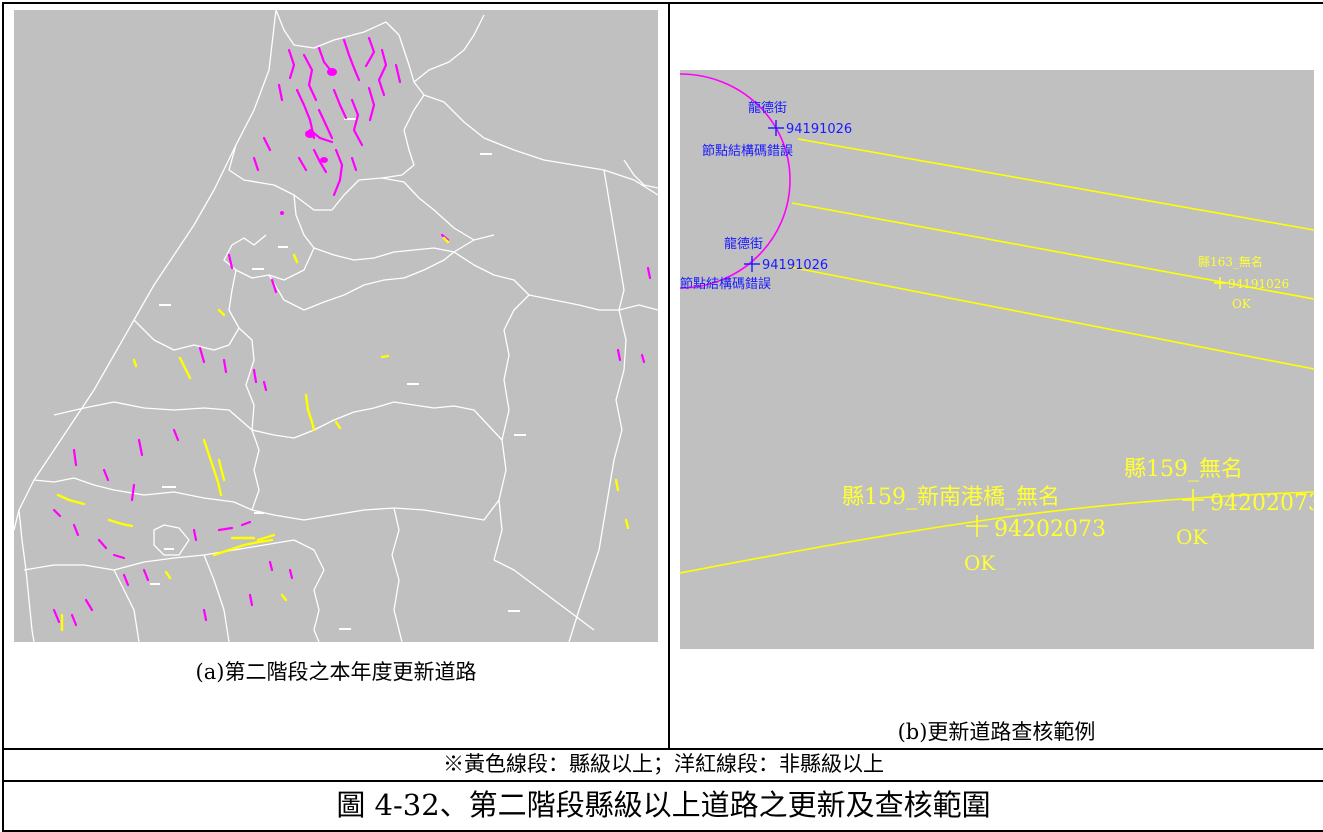 The height and width of the screenshot is (832, 1323). What do you see at coordinates (819, 129) in the screenshot?
I see `node-label-1: 94191026` at bounding box center [819, 129].